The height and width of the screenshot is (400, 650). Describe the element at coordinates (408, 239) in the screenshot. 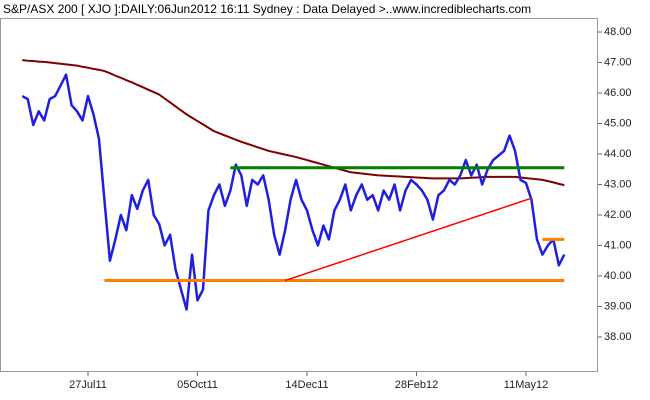

I see `series-line` at that location.